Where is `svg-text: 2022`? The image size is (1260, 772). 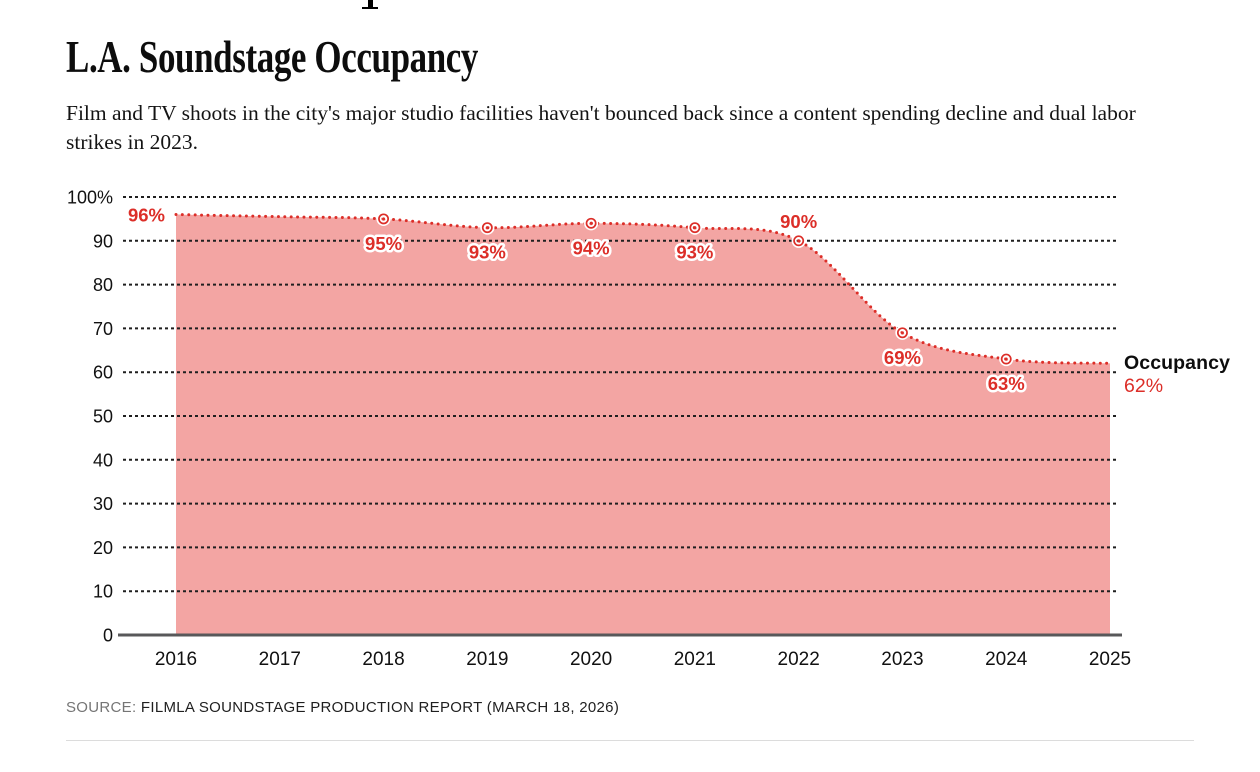
svg-text: 2022 is located at coordinates (799, 659).